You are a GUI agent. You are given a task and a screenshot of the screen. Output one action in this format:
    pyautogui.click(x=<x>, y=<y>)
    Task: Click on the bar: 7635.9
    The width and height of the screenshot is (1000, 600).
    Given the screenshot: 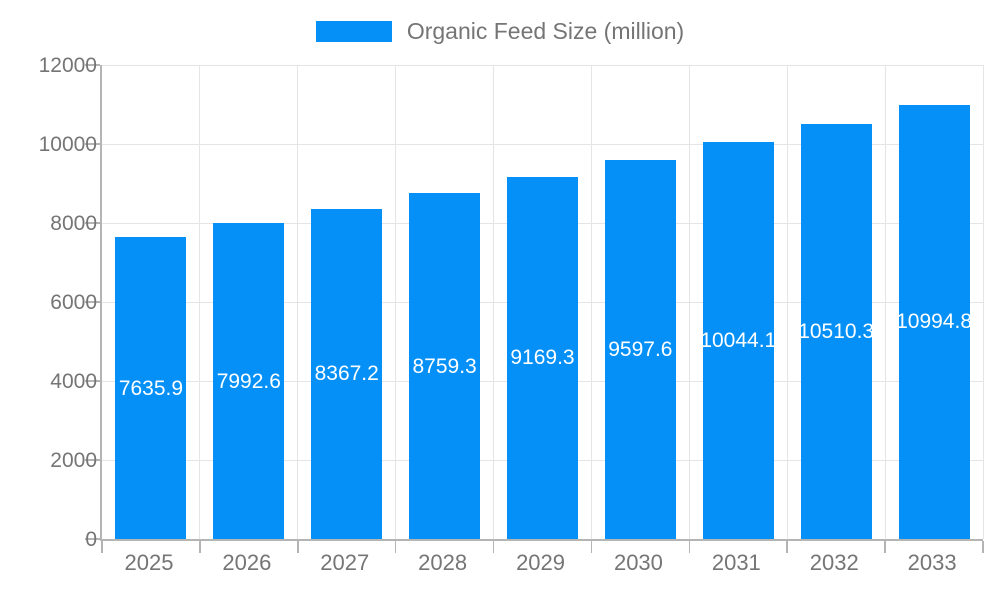 What is the action you would take?
    pyautogui.click(x=151, y=388)
    